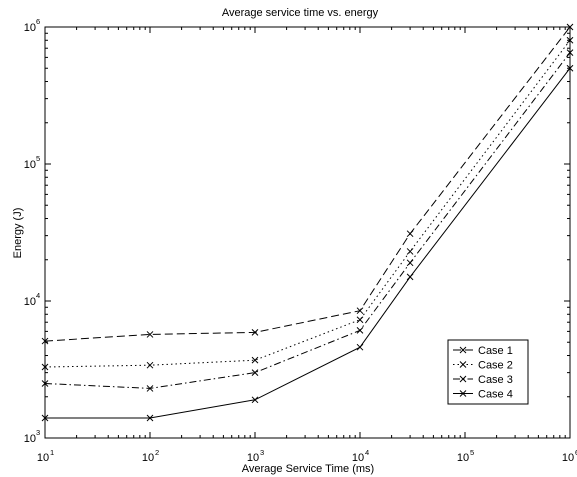 The height and width of the screenshot is (477, 577). I want to click on y-axis-label: Energy (J), so click(18, 233).